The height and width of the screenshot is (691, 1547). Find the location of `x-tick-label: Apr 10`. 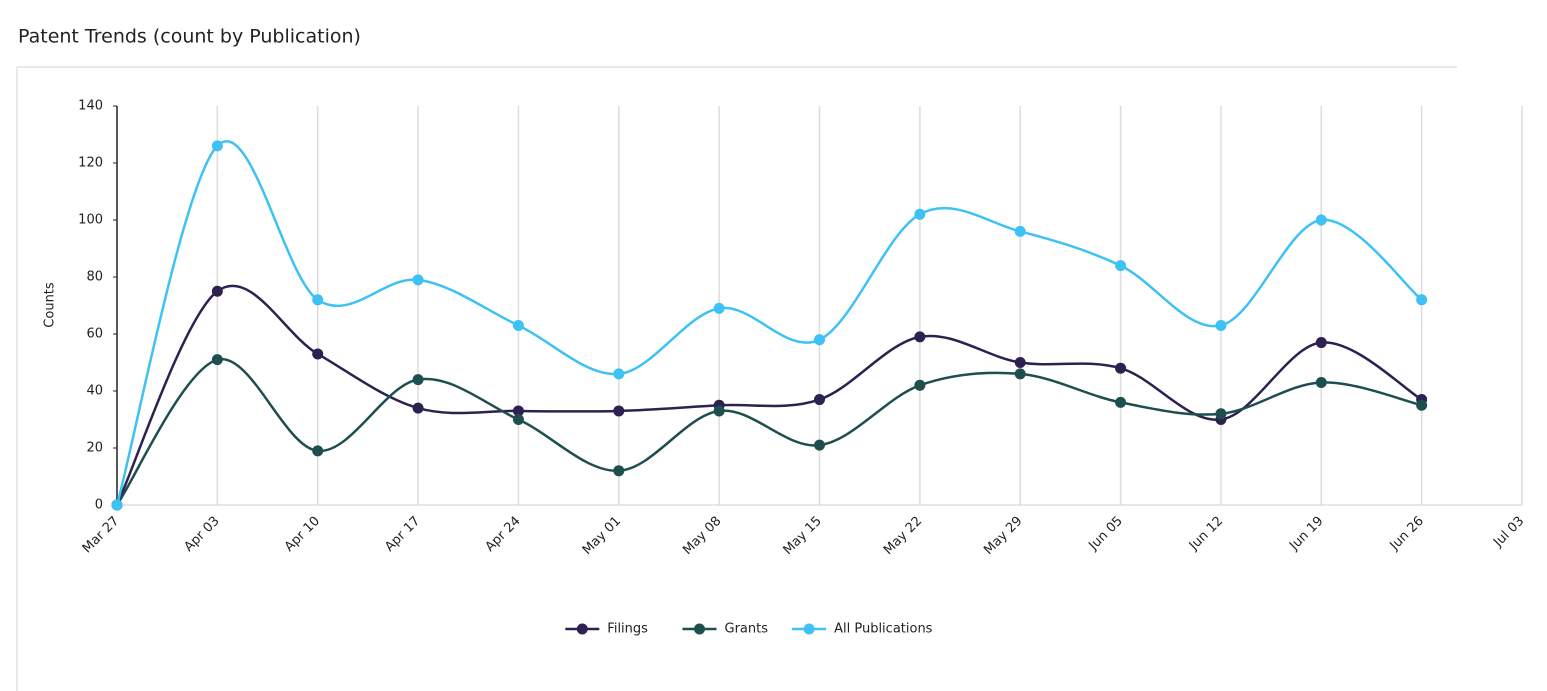

x-tick-label: Apr 10 is located at coordinates (302, 534).